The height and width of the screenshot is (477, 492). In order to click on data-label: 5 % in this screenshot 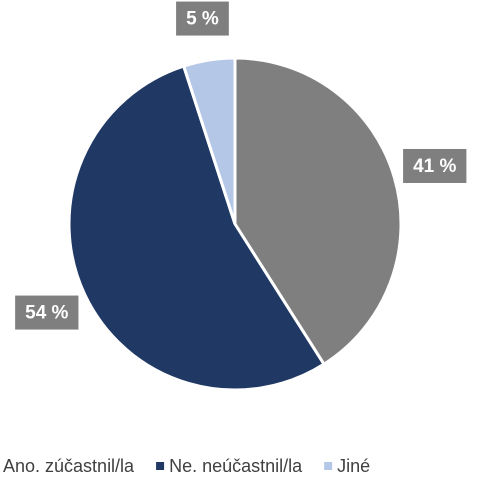, I will do `click(202, 19)`.